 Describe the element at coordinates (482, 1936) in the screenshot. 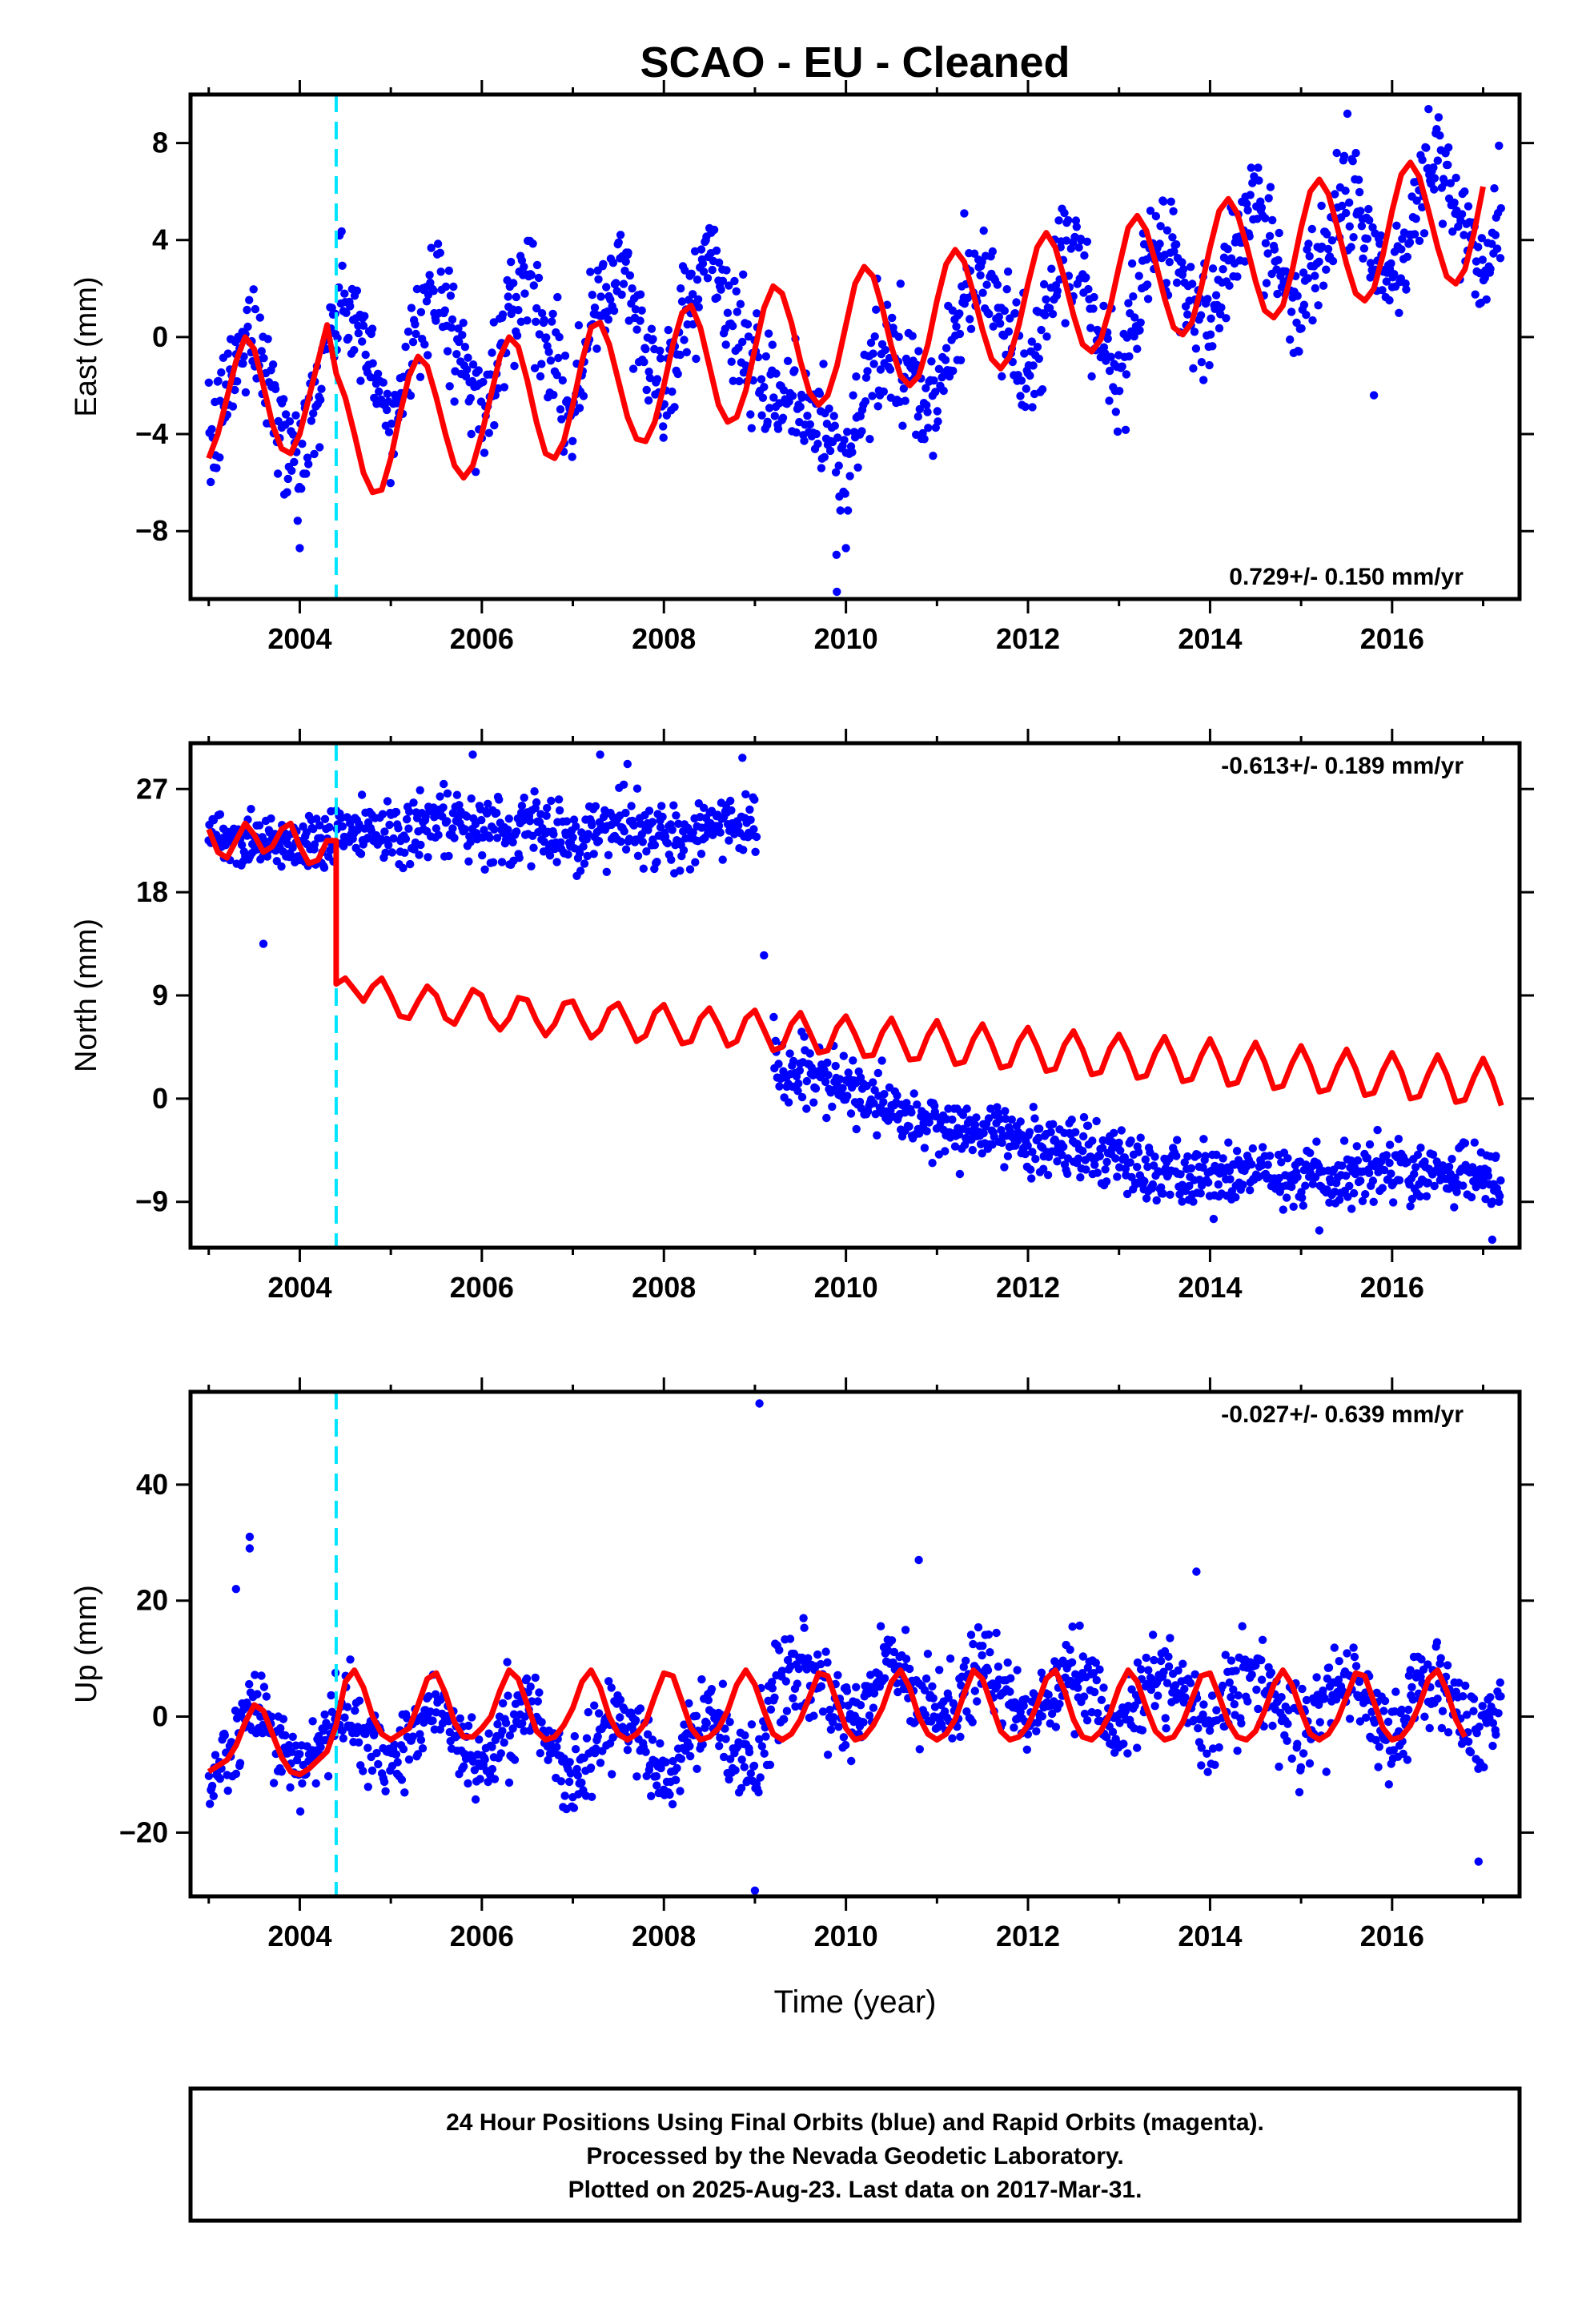

I see `x-tick-label: 2006` at that location.